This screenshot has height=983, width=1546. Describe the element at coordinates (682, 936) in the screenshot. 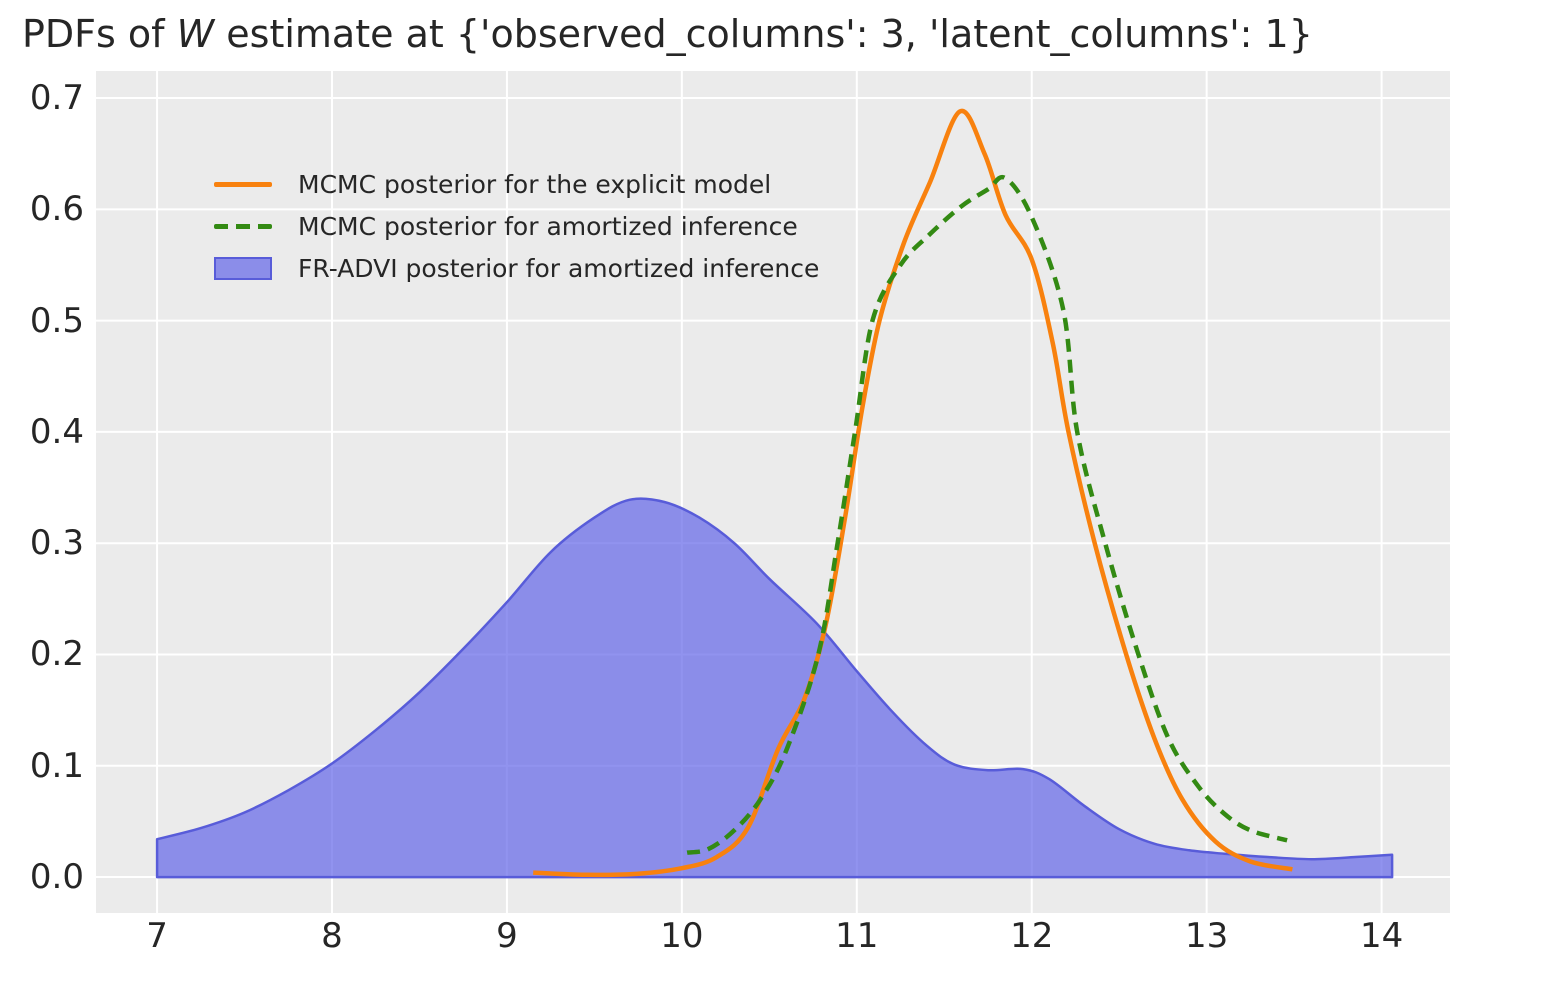

I see `x-axis-tick-label: 10` at that location.